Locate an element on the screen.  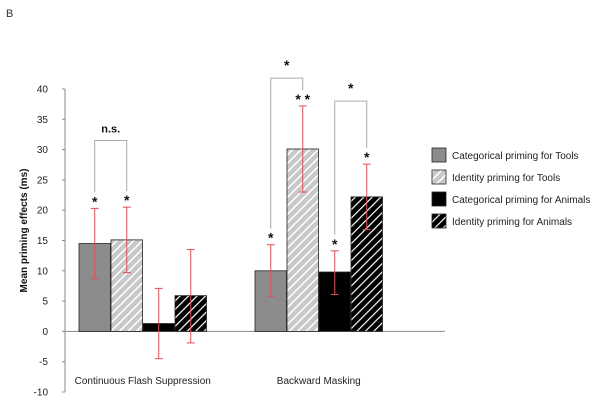
comparison-label: n.s. is located at coordinates (110, 130).